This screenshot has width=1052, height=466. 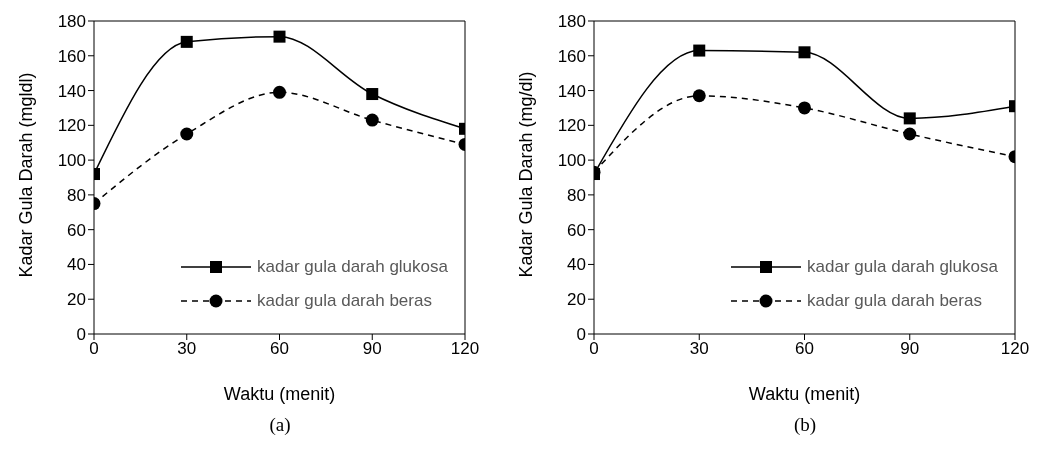 What do you see at coordinates (280, 425) in the screenshot?
I see `text: (a)` at bounding box center [280, 425].